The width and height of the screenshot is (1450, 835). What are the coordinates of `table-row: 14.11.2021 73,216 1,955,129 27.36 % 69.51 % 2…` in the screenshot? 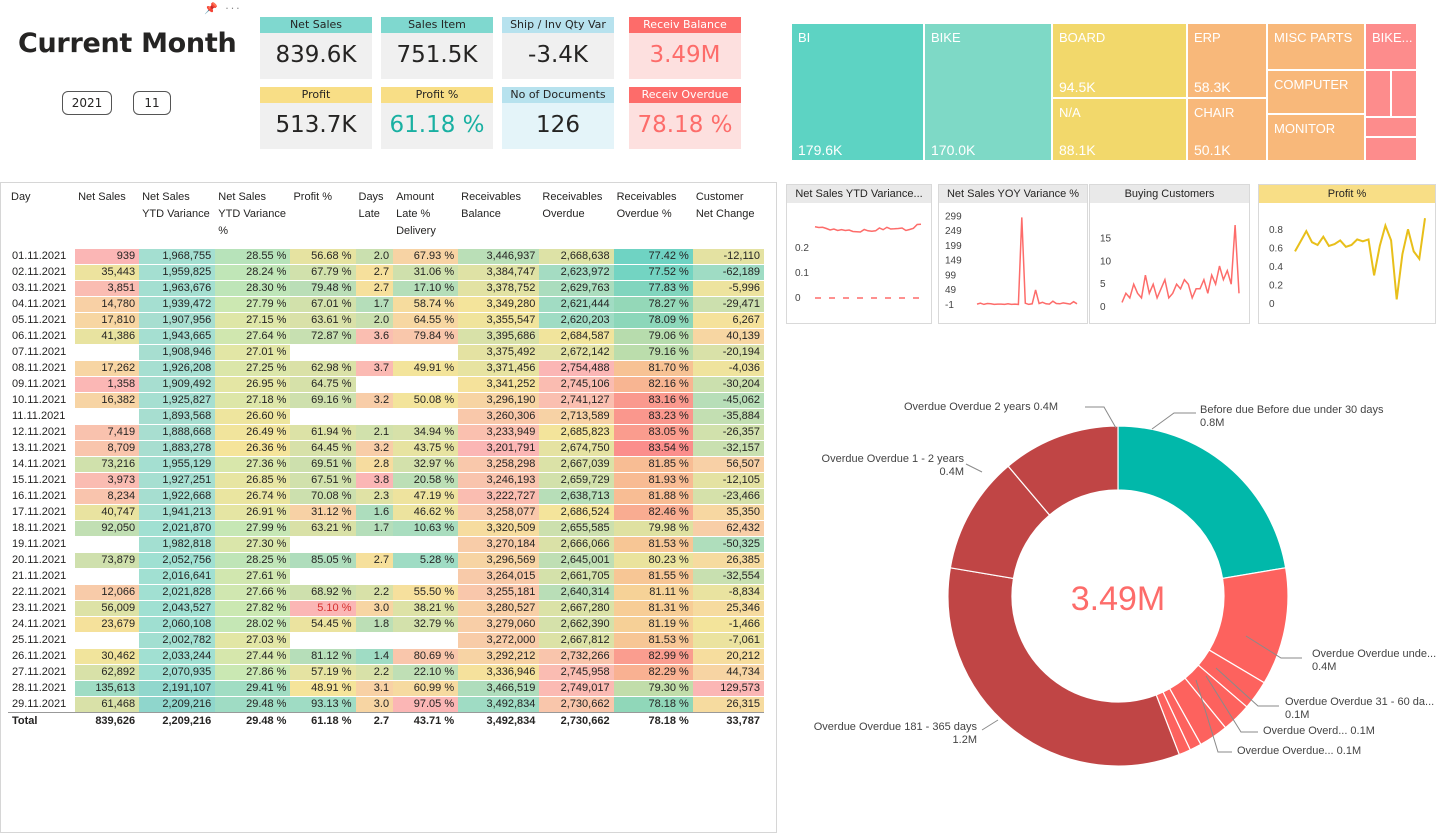 It's located at (386, 464).